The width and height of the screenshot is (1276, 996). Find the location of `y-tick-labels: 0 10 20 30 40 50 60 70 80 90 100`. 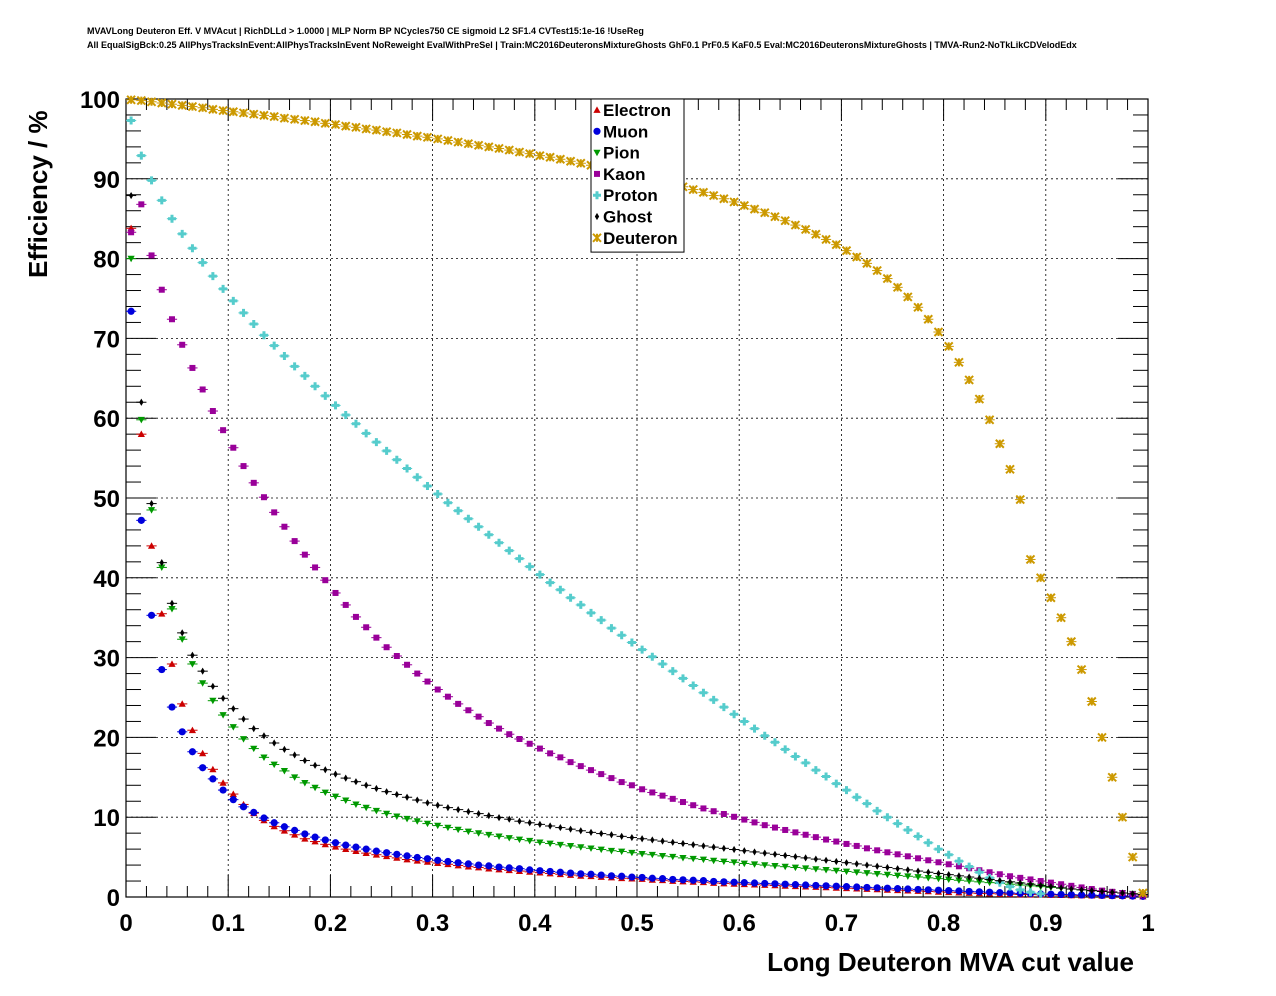

y-tick-labels: 0 10 20 30 40 50 60 70 80 90 100 is located at coordinates (100, 499).